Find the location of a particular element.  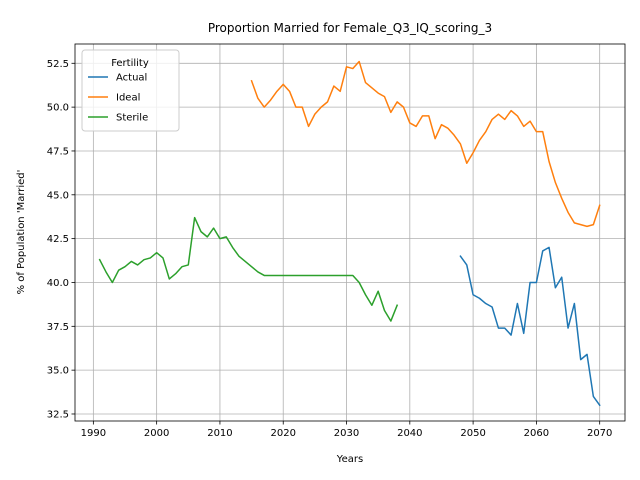

y-tick-label: 40.0 is located at coordinates (58, 283).